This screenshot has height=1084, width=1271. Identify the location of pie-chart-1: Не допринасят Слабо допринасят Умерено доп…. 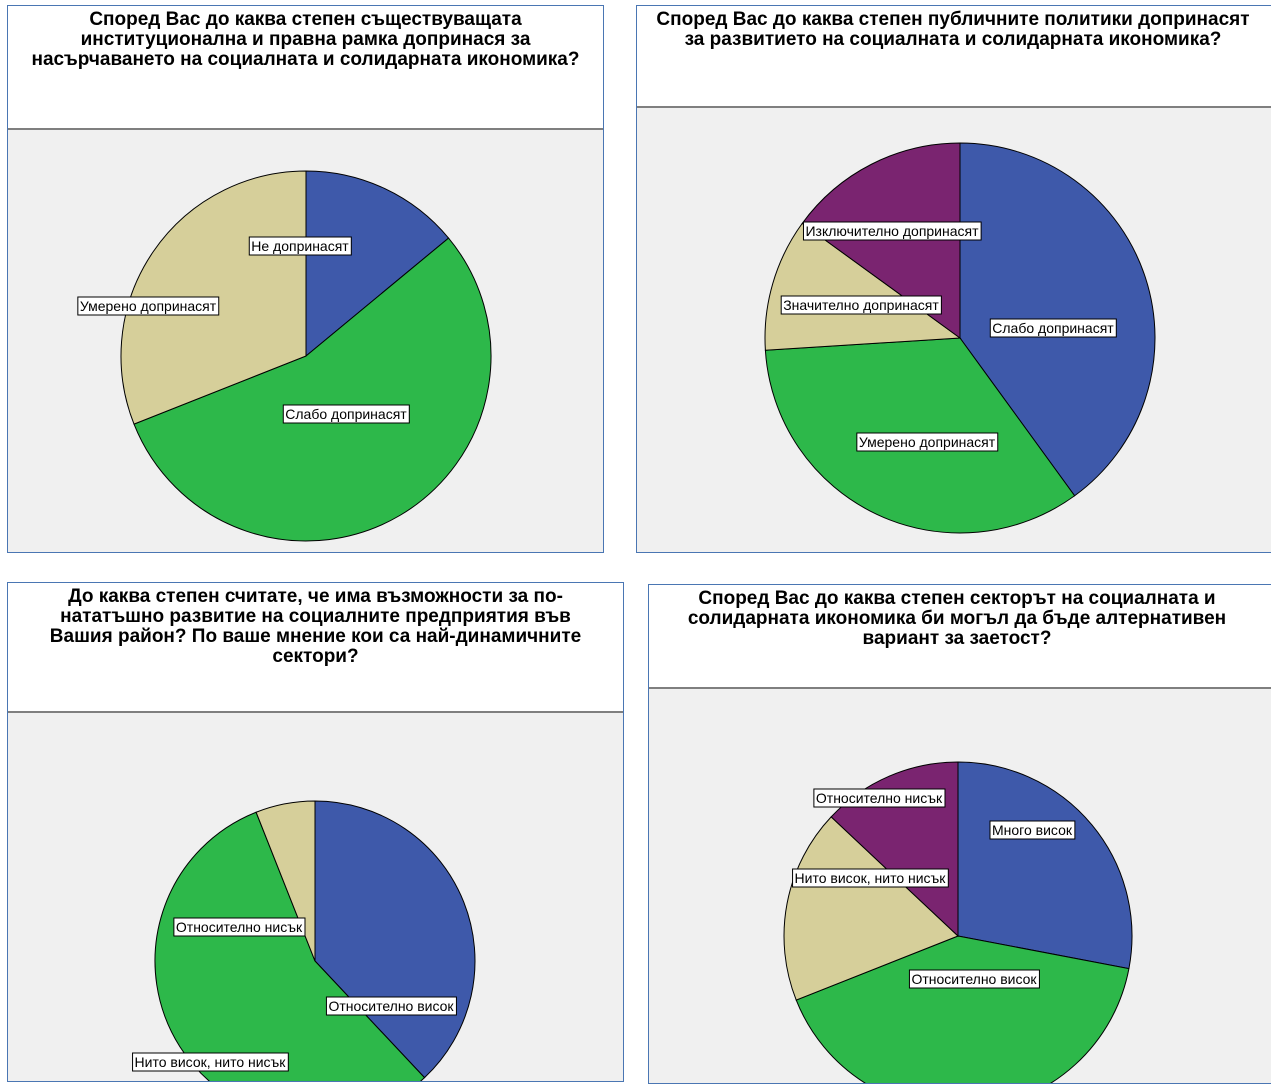
(284, 356).